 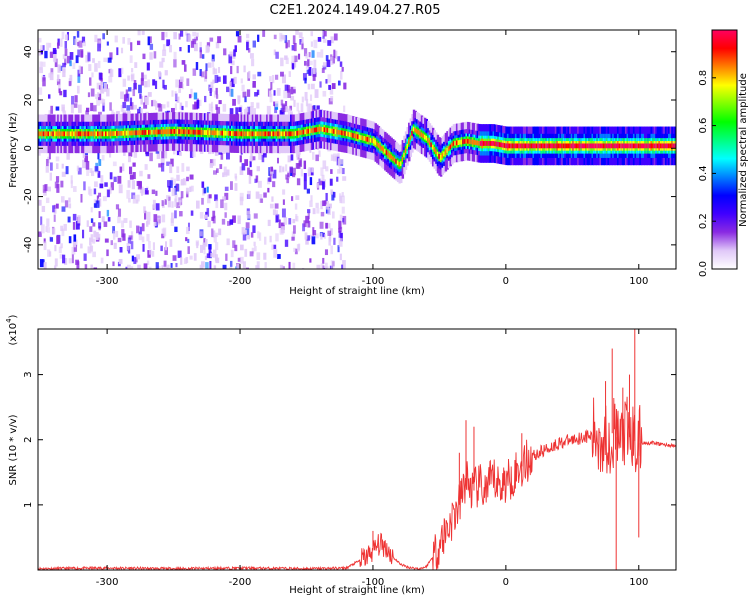 What do you see at coordinates (107, 281) in the screenshot?
I see `x-tick-label: -300` at bounding box center [107, 281].